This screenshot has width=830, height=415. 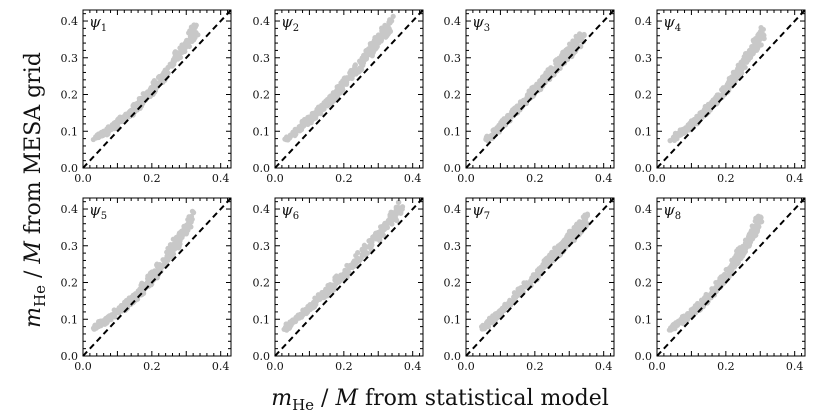 I want to click on panel-4: 0.0 0.2 0.4 0.0 0.1 0.2 0.3 0.4 ψ4, so click(x=720, y=97).